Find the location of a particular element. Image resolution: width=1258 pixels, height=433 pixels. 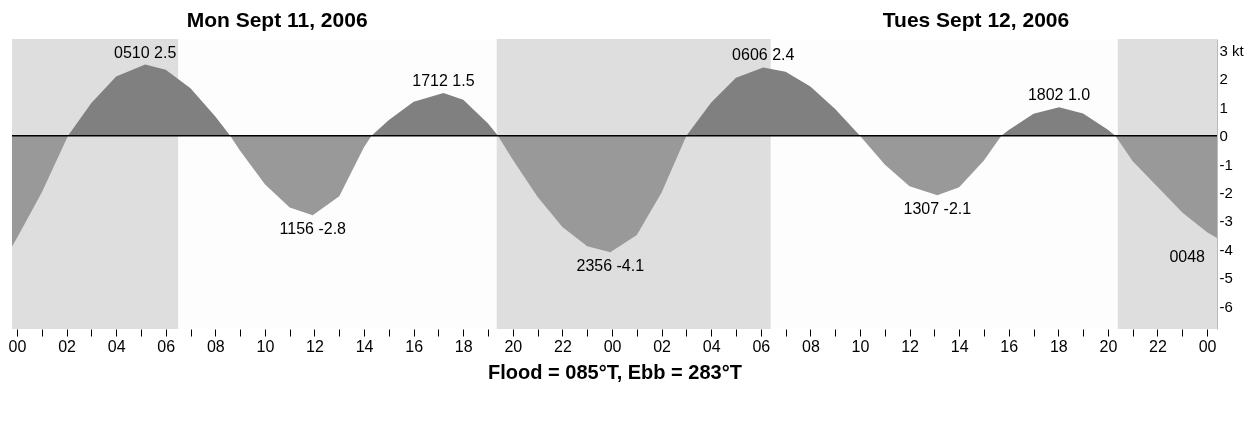

y-tick-label: -4 is located at coordinates (1226, 249).